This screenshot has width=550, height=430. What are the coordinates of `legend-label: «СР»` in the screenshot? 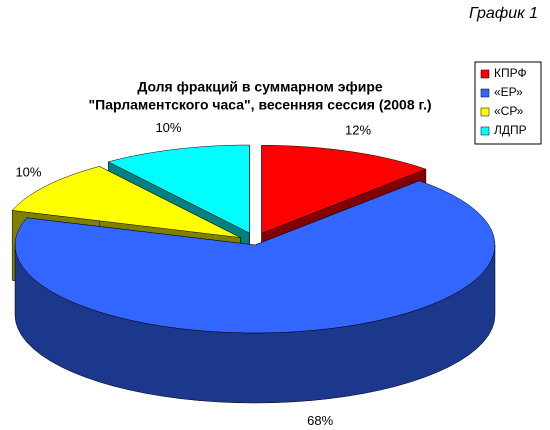 It's located at (509, 111).